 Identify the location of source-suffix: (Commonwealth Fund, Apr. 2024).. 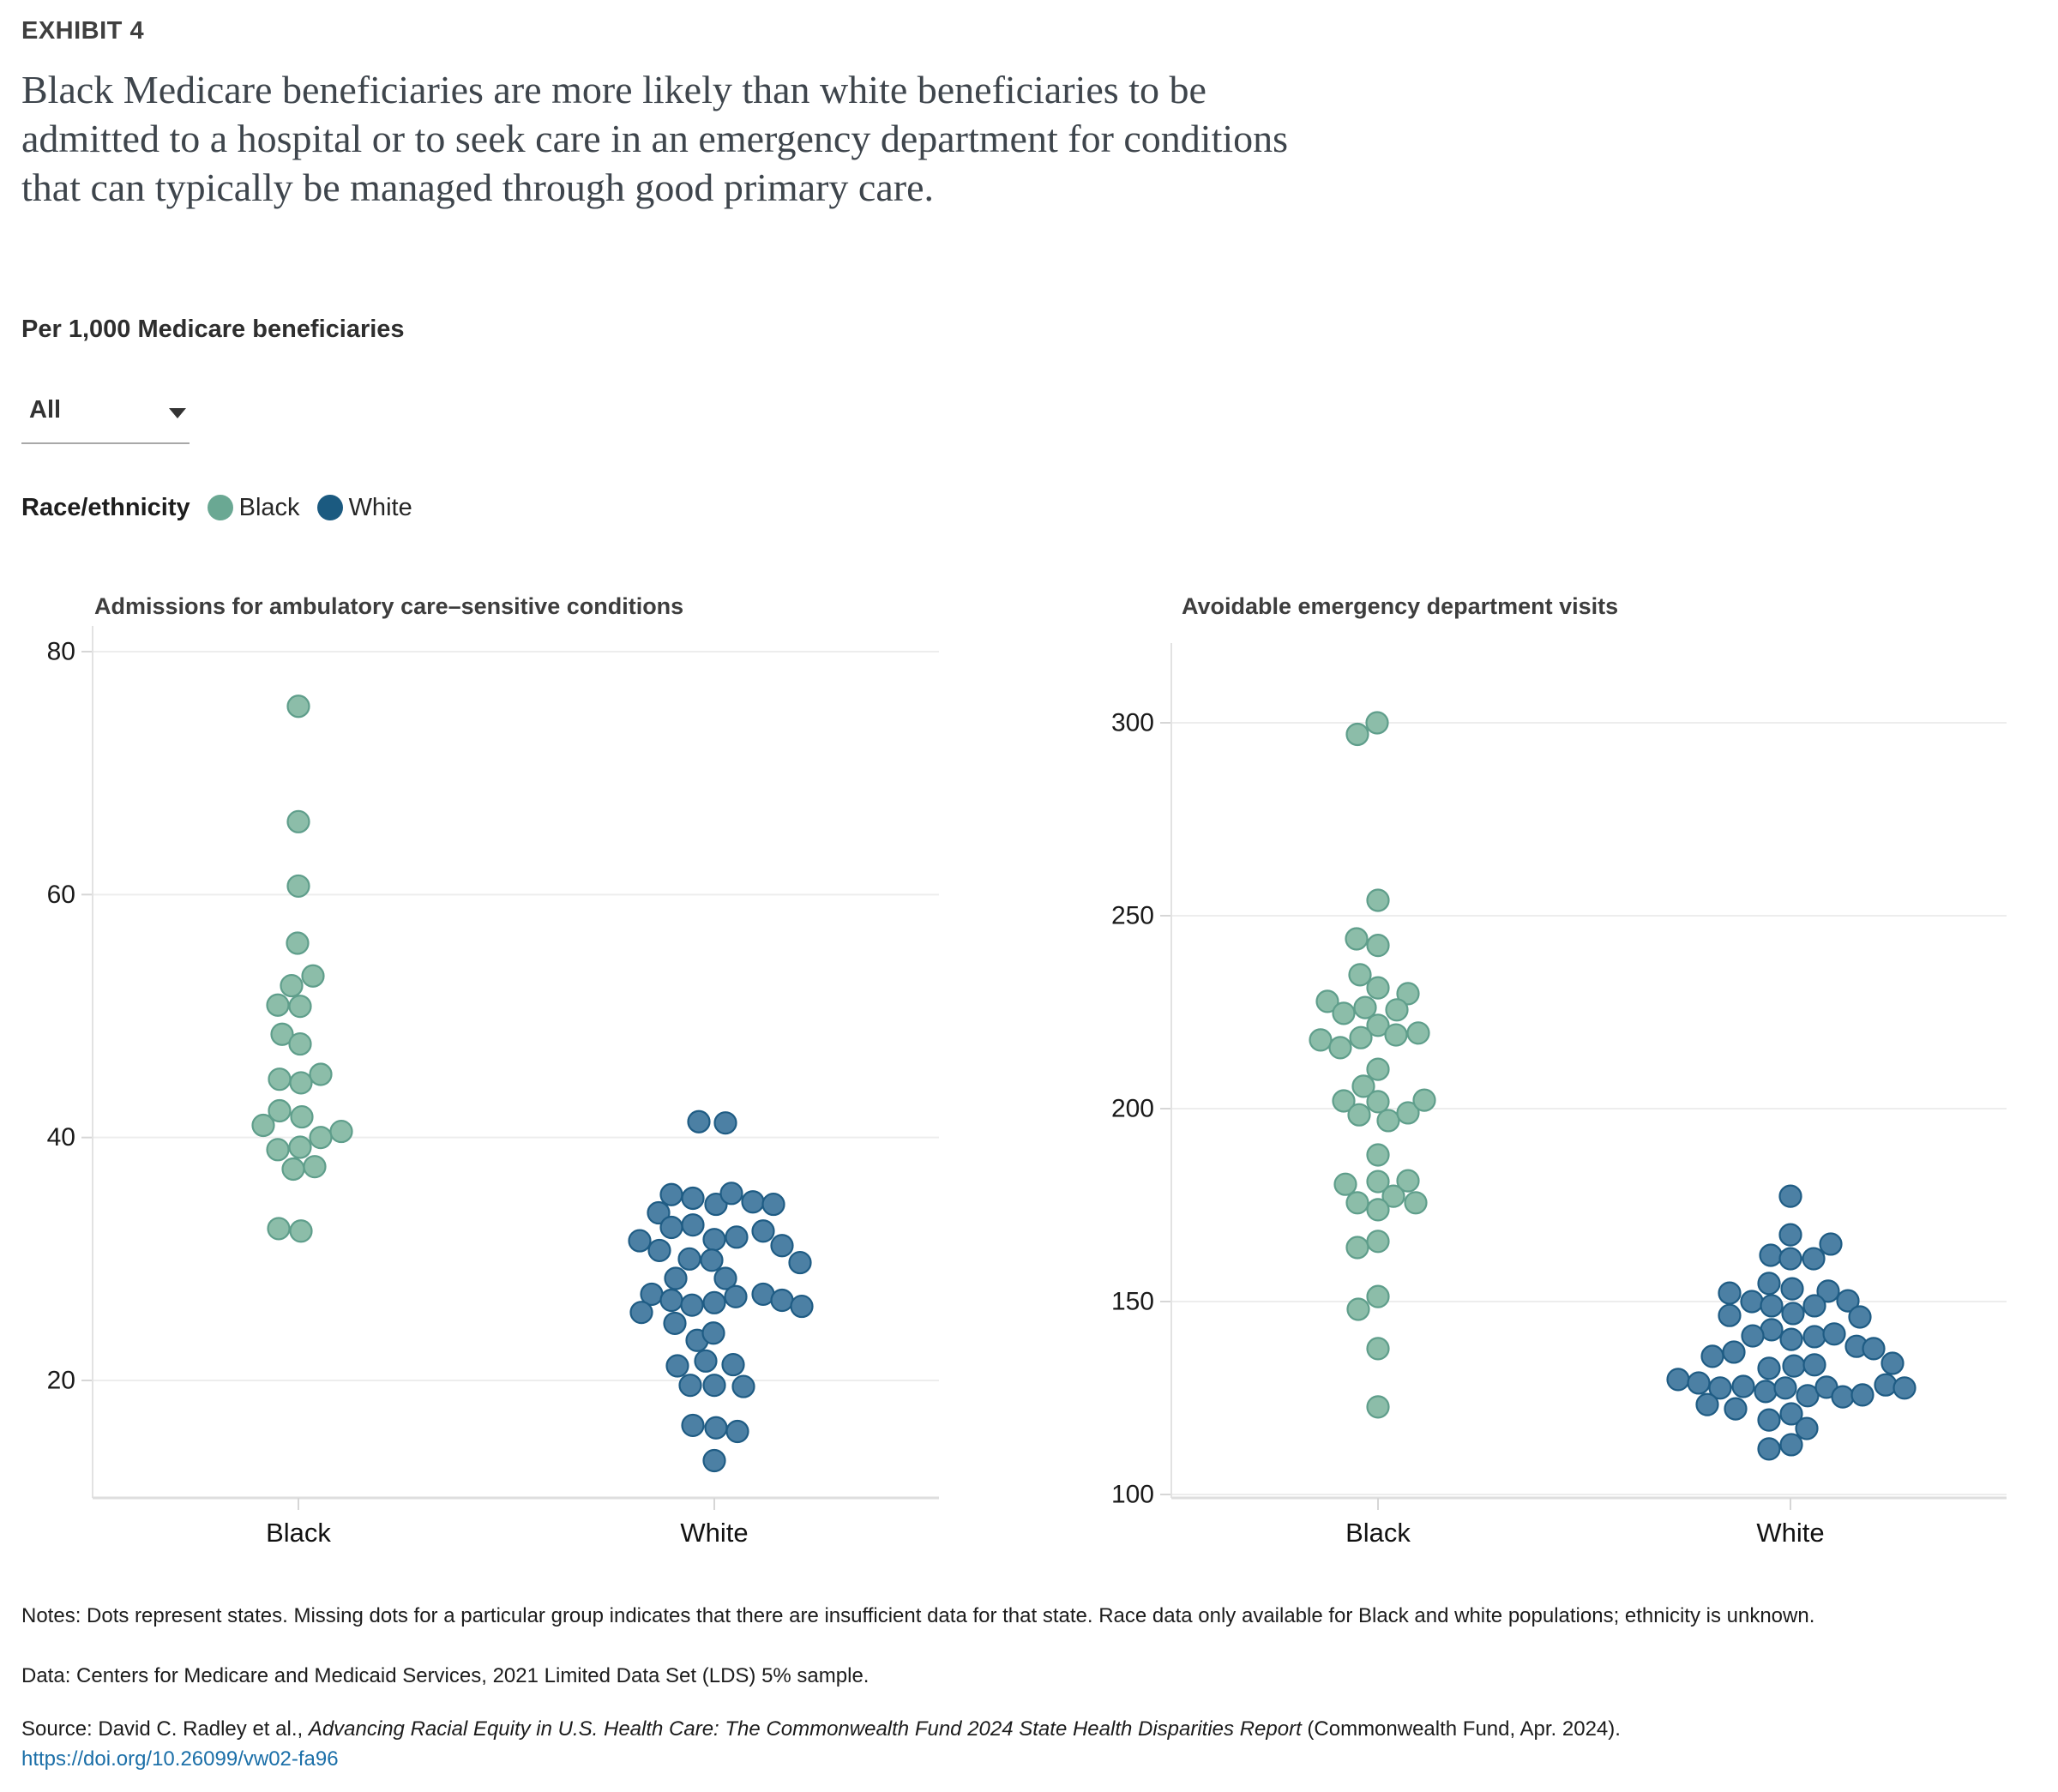
(1461, 1729).